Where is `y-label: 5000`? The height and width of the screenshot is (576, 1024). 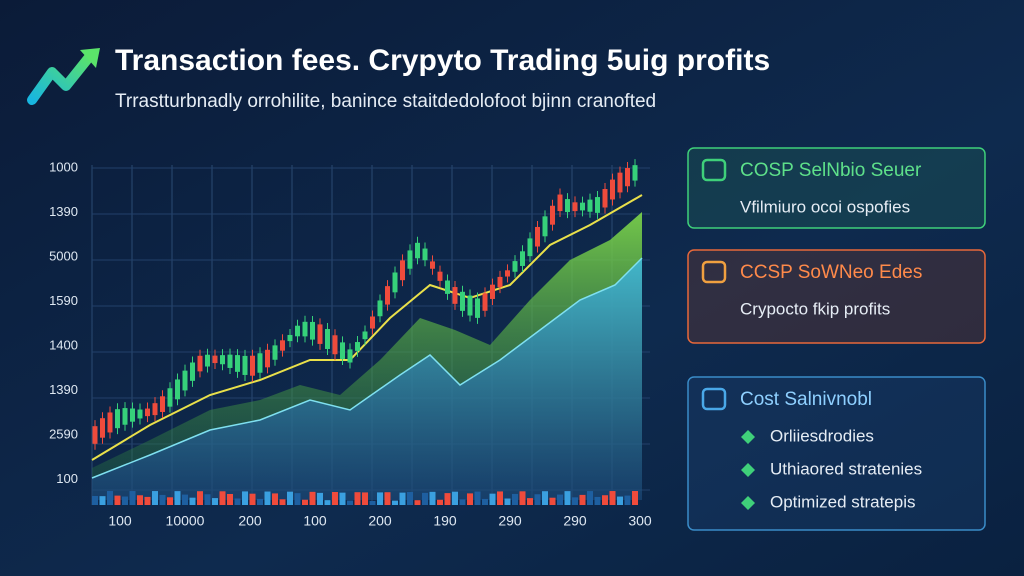
y-label: 5000 is located at coordinates (63, 255).